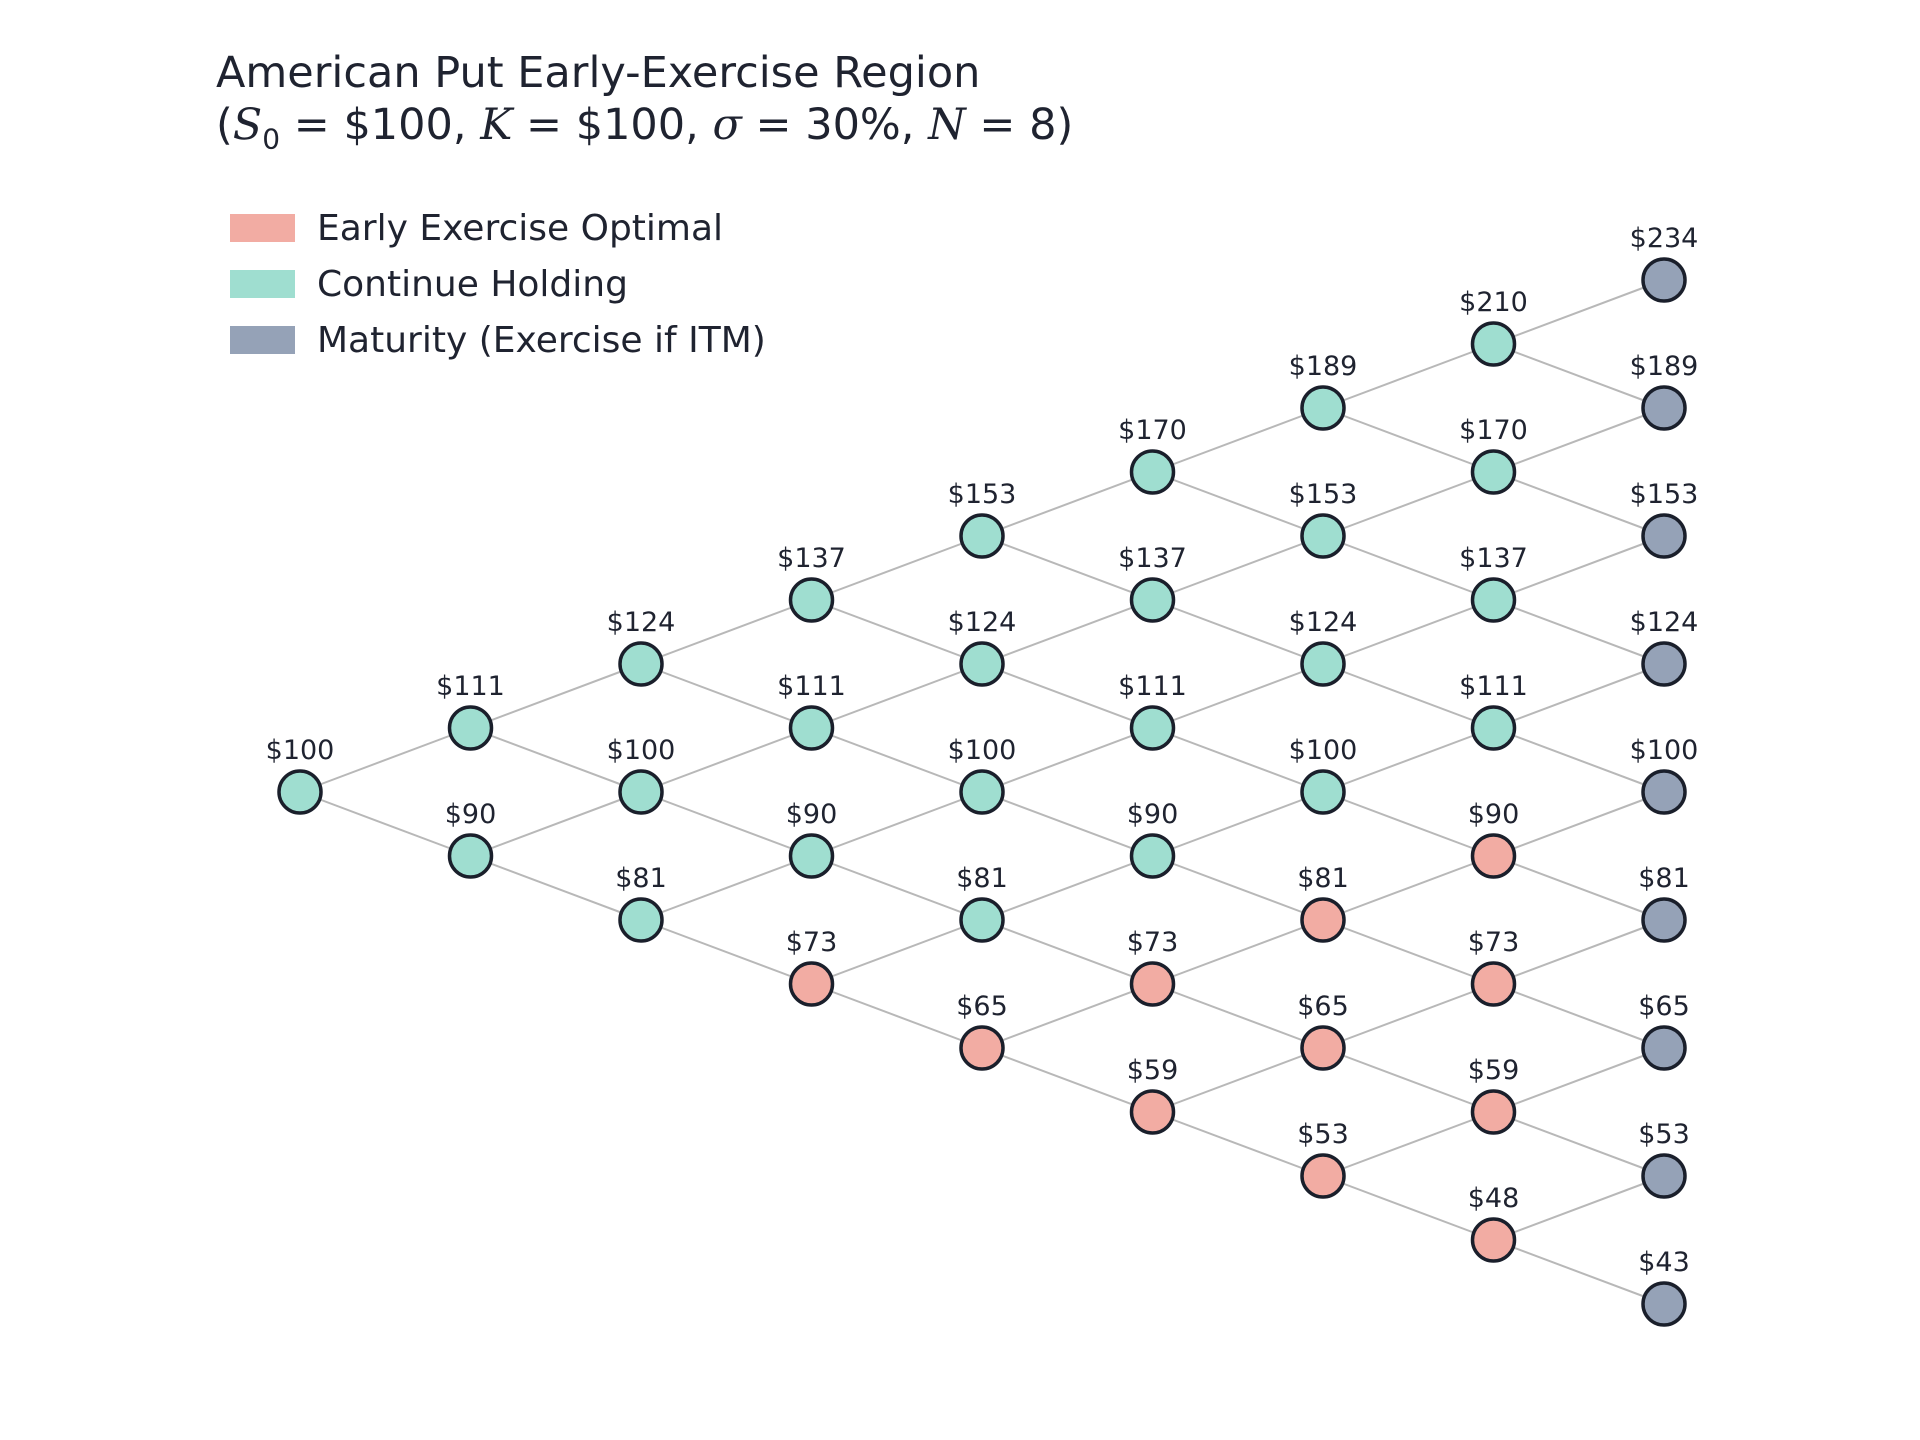 The height and width of the screenshot is (1440, 1920). I want to click on tree-node-label-6-5: $65, so click(1323, 1006).